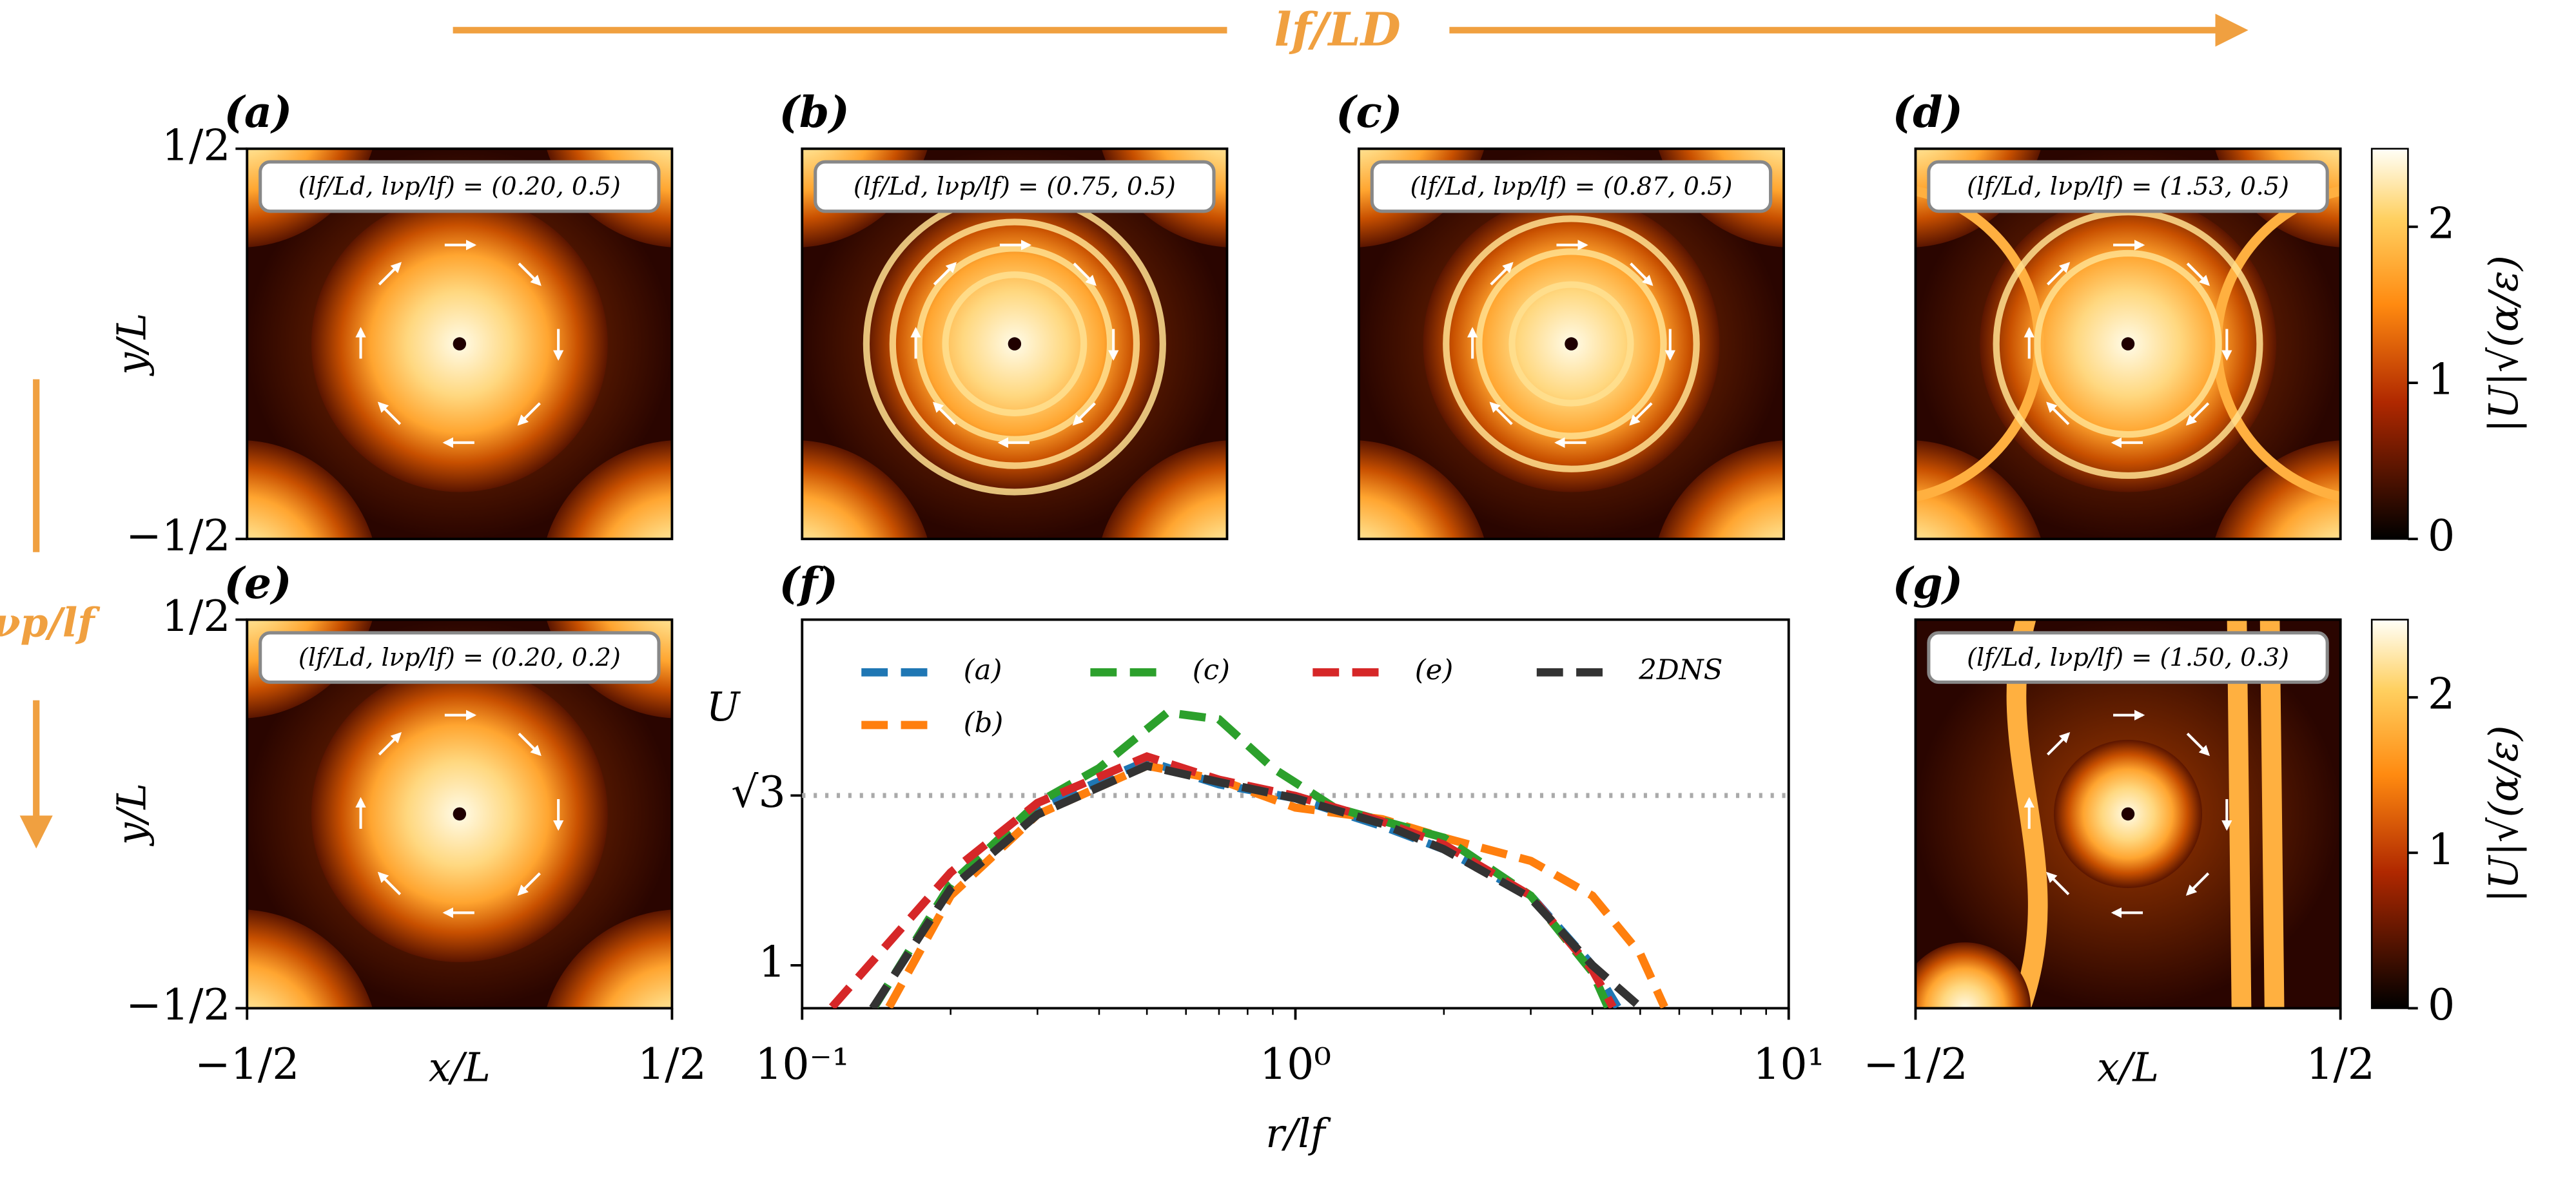 The height and width of the screenshot is (1180, 2576). I want to click on panel-label: (e), so click(257, 583).